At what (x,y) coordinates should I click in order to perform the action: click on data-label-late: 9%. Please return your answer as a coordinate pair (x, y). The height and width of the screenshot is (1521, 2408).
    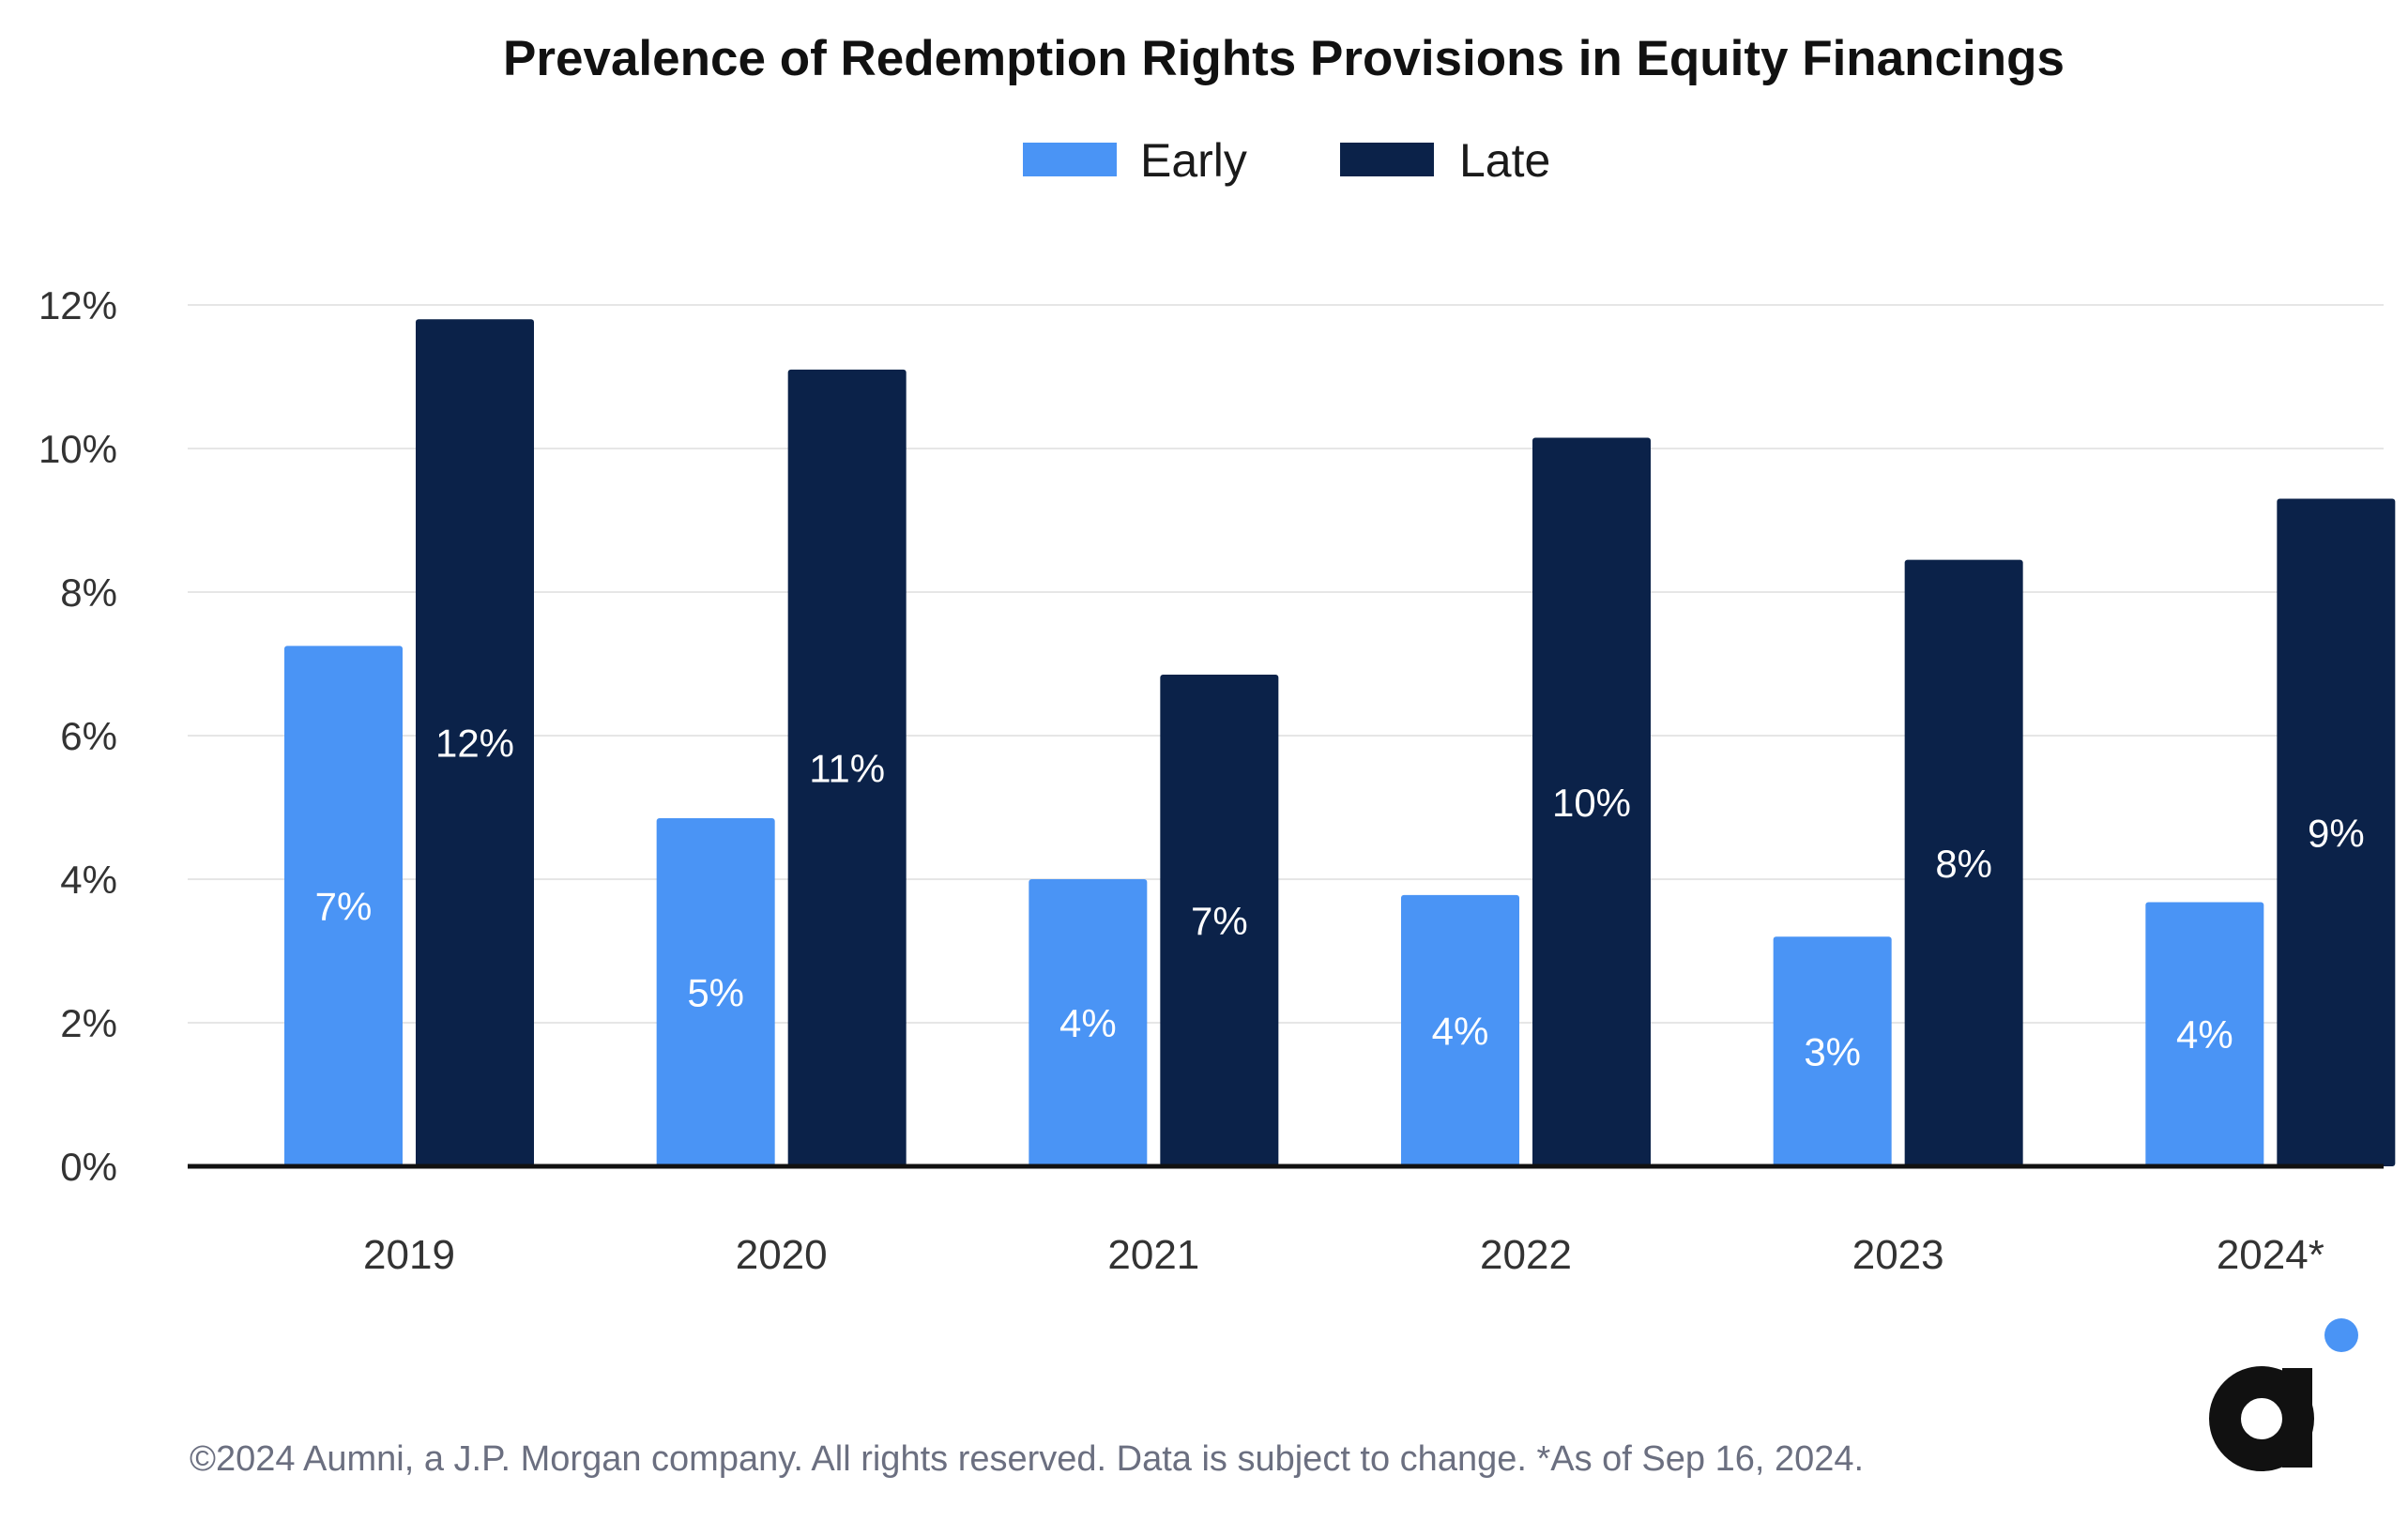
    Looking at the image, I should click on (2336, 833).